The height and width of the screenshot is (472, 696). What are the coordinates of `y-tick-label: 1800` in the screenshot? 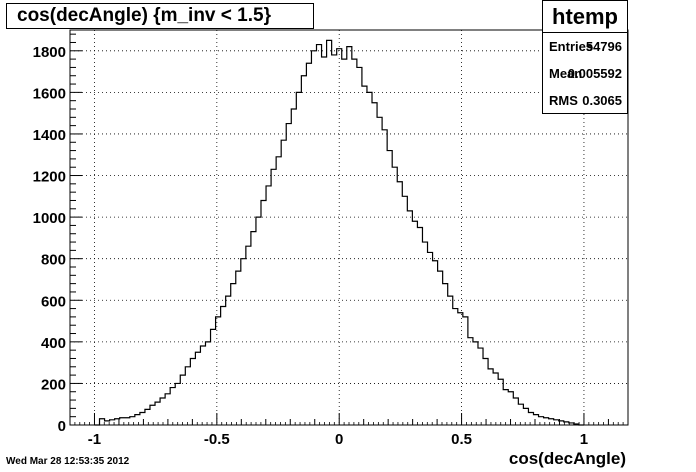 It's located at (49, 52).